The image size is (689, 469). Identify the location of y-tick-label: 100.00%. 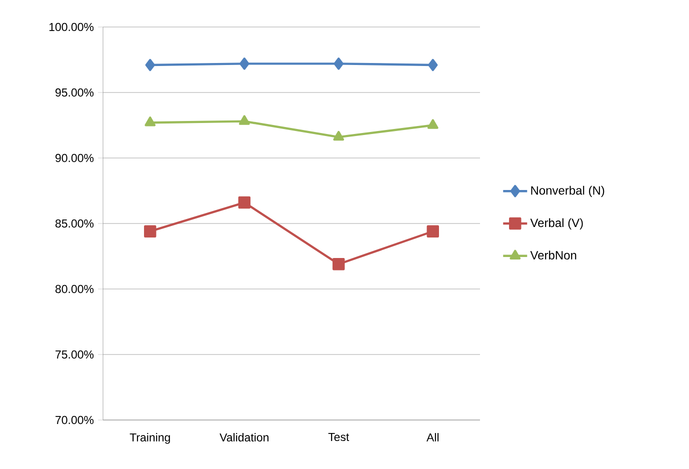
(71, 27).